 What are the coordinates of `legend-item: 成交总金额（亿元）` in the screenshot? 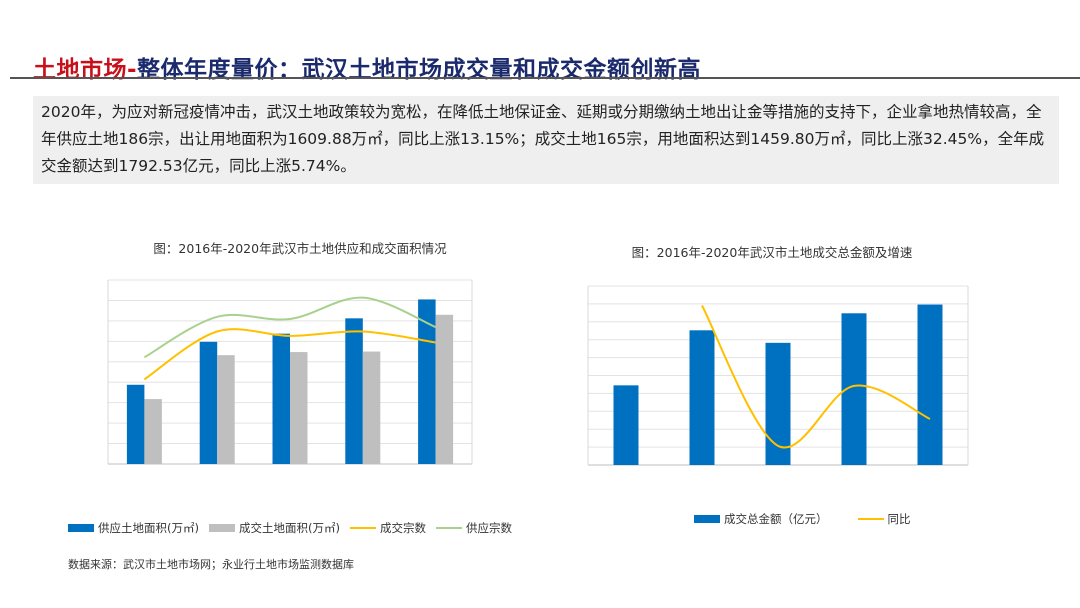 It's located at (761, 519).